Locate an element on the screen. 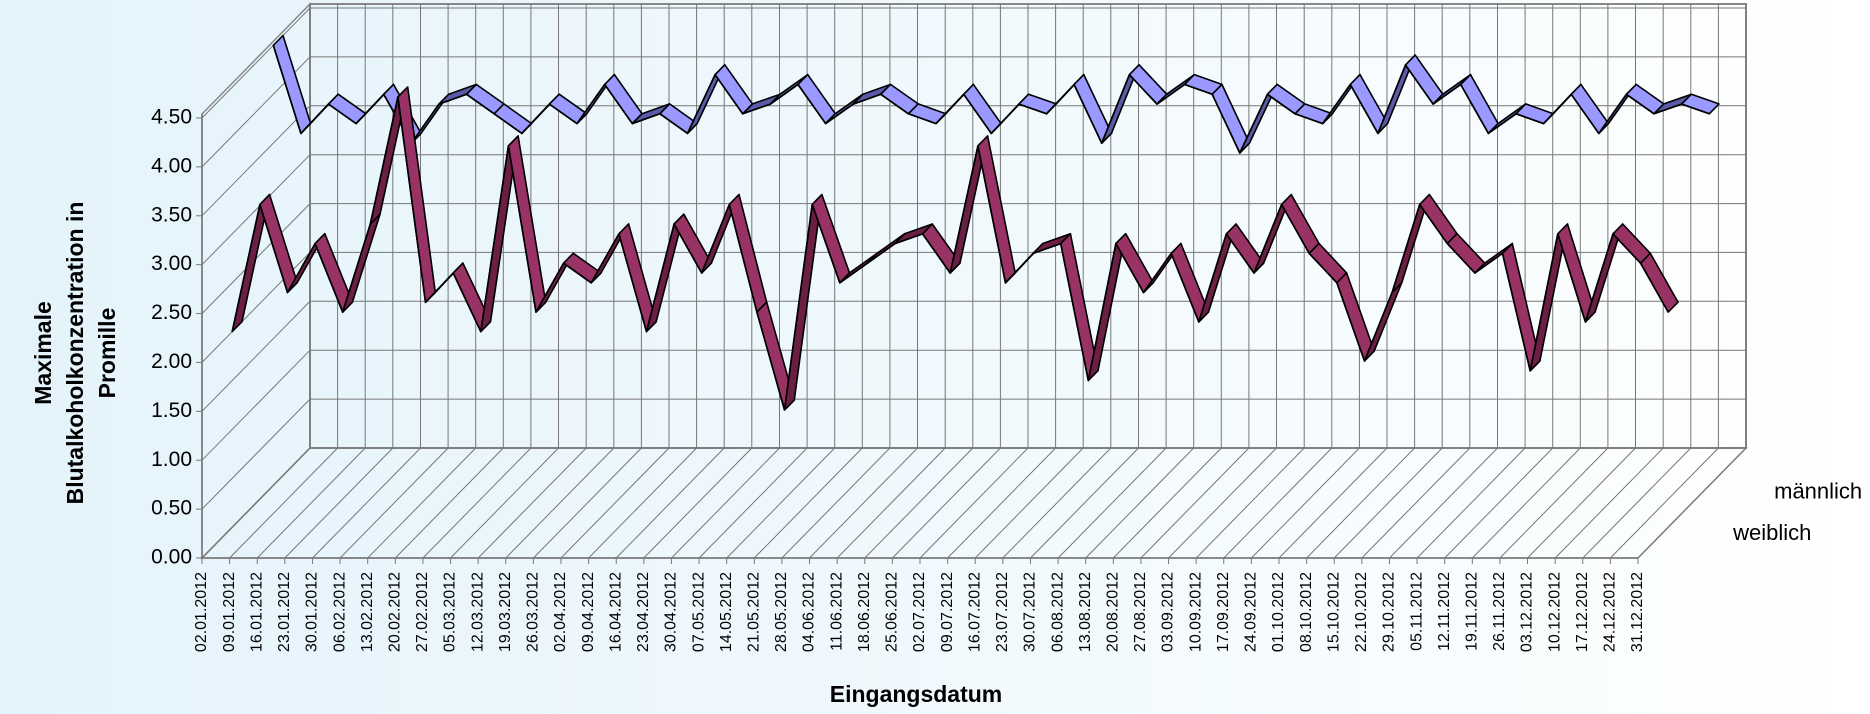 Image resolution: width=1870 pixels, height=714 pixels. x-tick-label: 23.07.2012 is located at coordinates (1002, 612).